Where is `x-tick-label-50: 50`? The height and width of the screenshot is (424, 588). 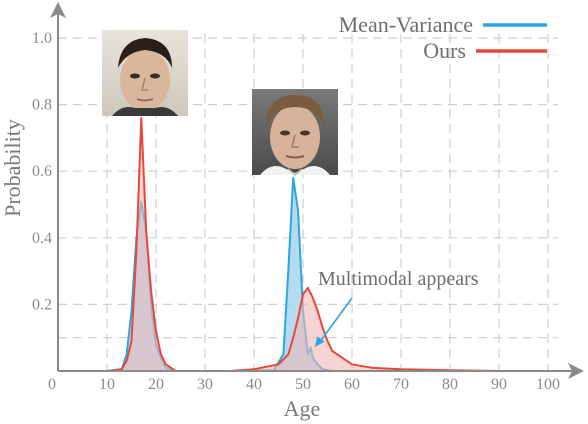 x-tick-label-50: 50 is located at coordinates (303, 384).